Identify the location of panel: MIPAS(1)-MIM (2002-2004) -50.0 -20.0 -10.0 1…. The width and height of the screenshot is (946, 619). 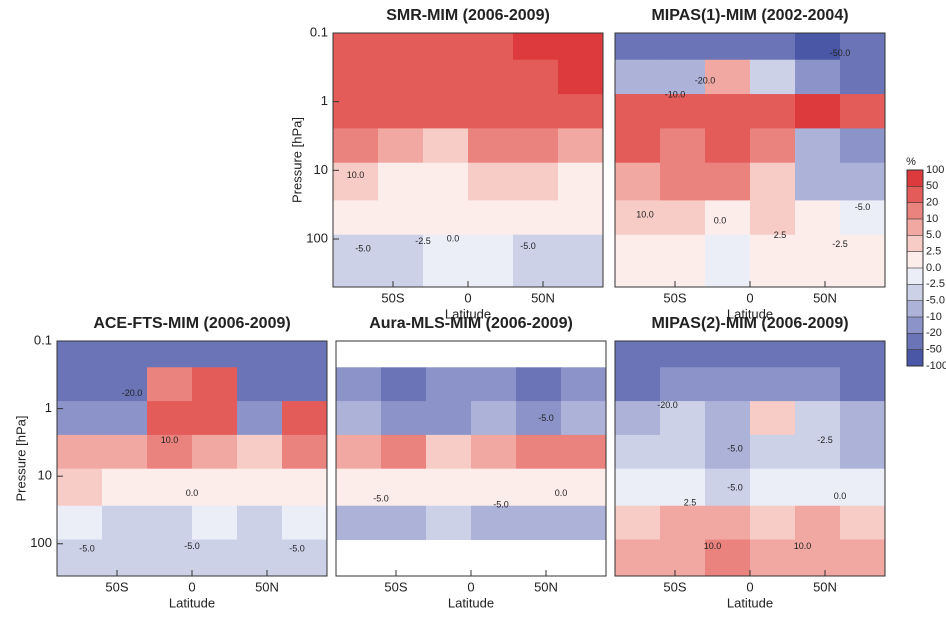
(750, 164).